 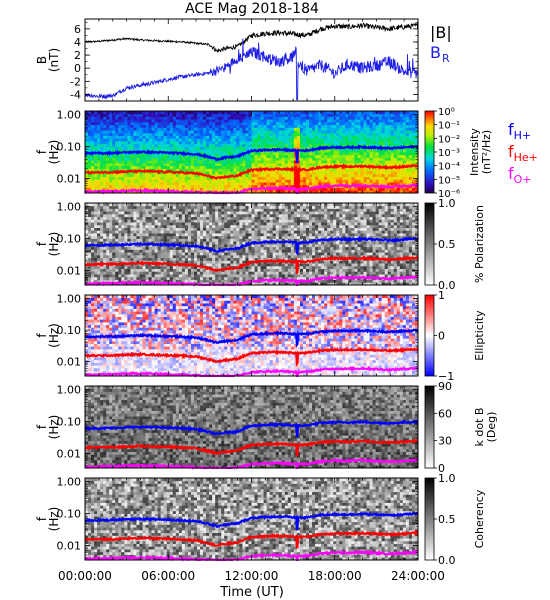 What do you see at coordinates (168, 576) in the screenshot?
I see `x-tick-label: 06:00:00` at bounding box center [168, 576].